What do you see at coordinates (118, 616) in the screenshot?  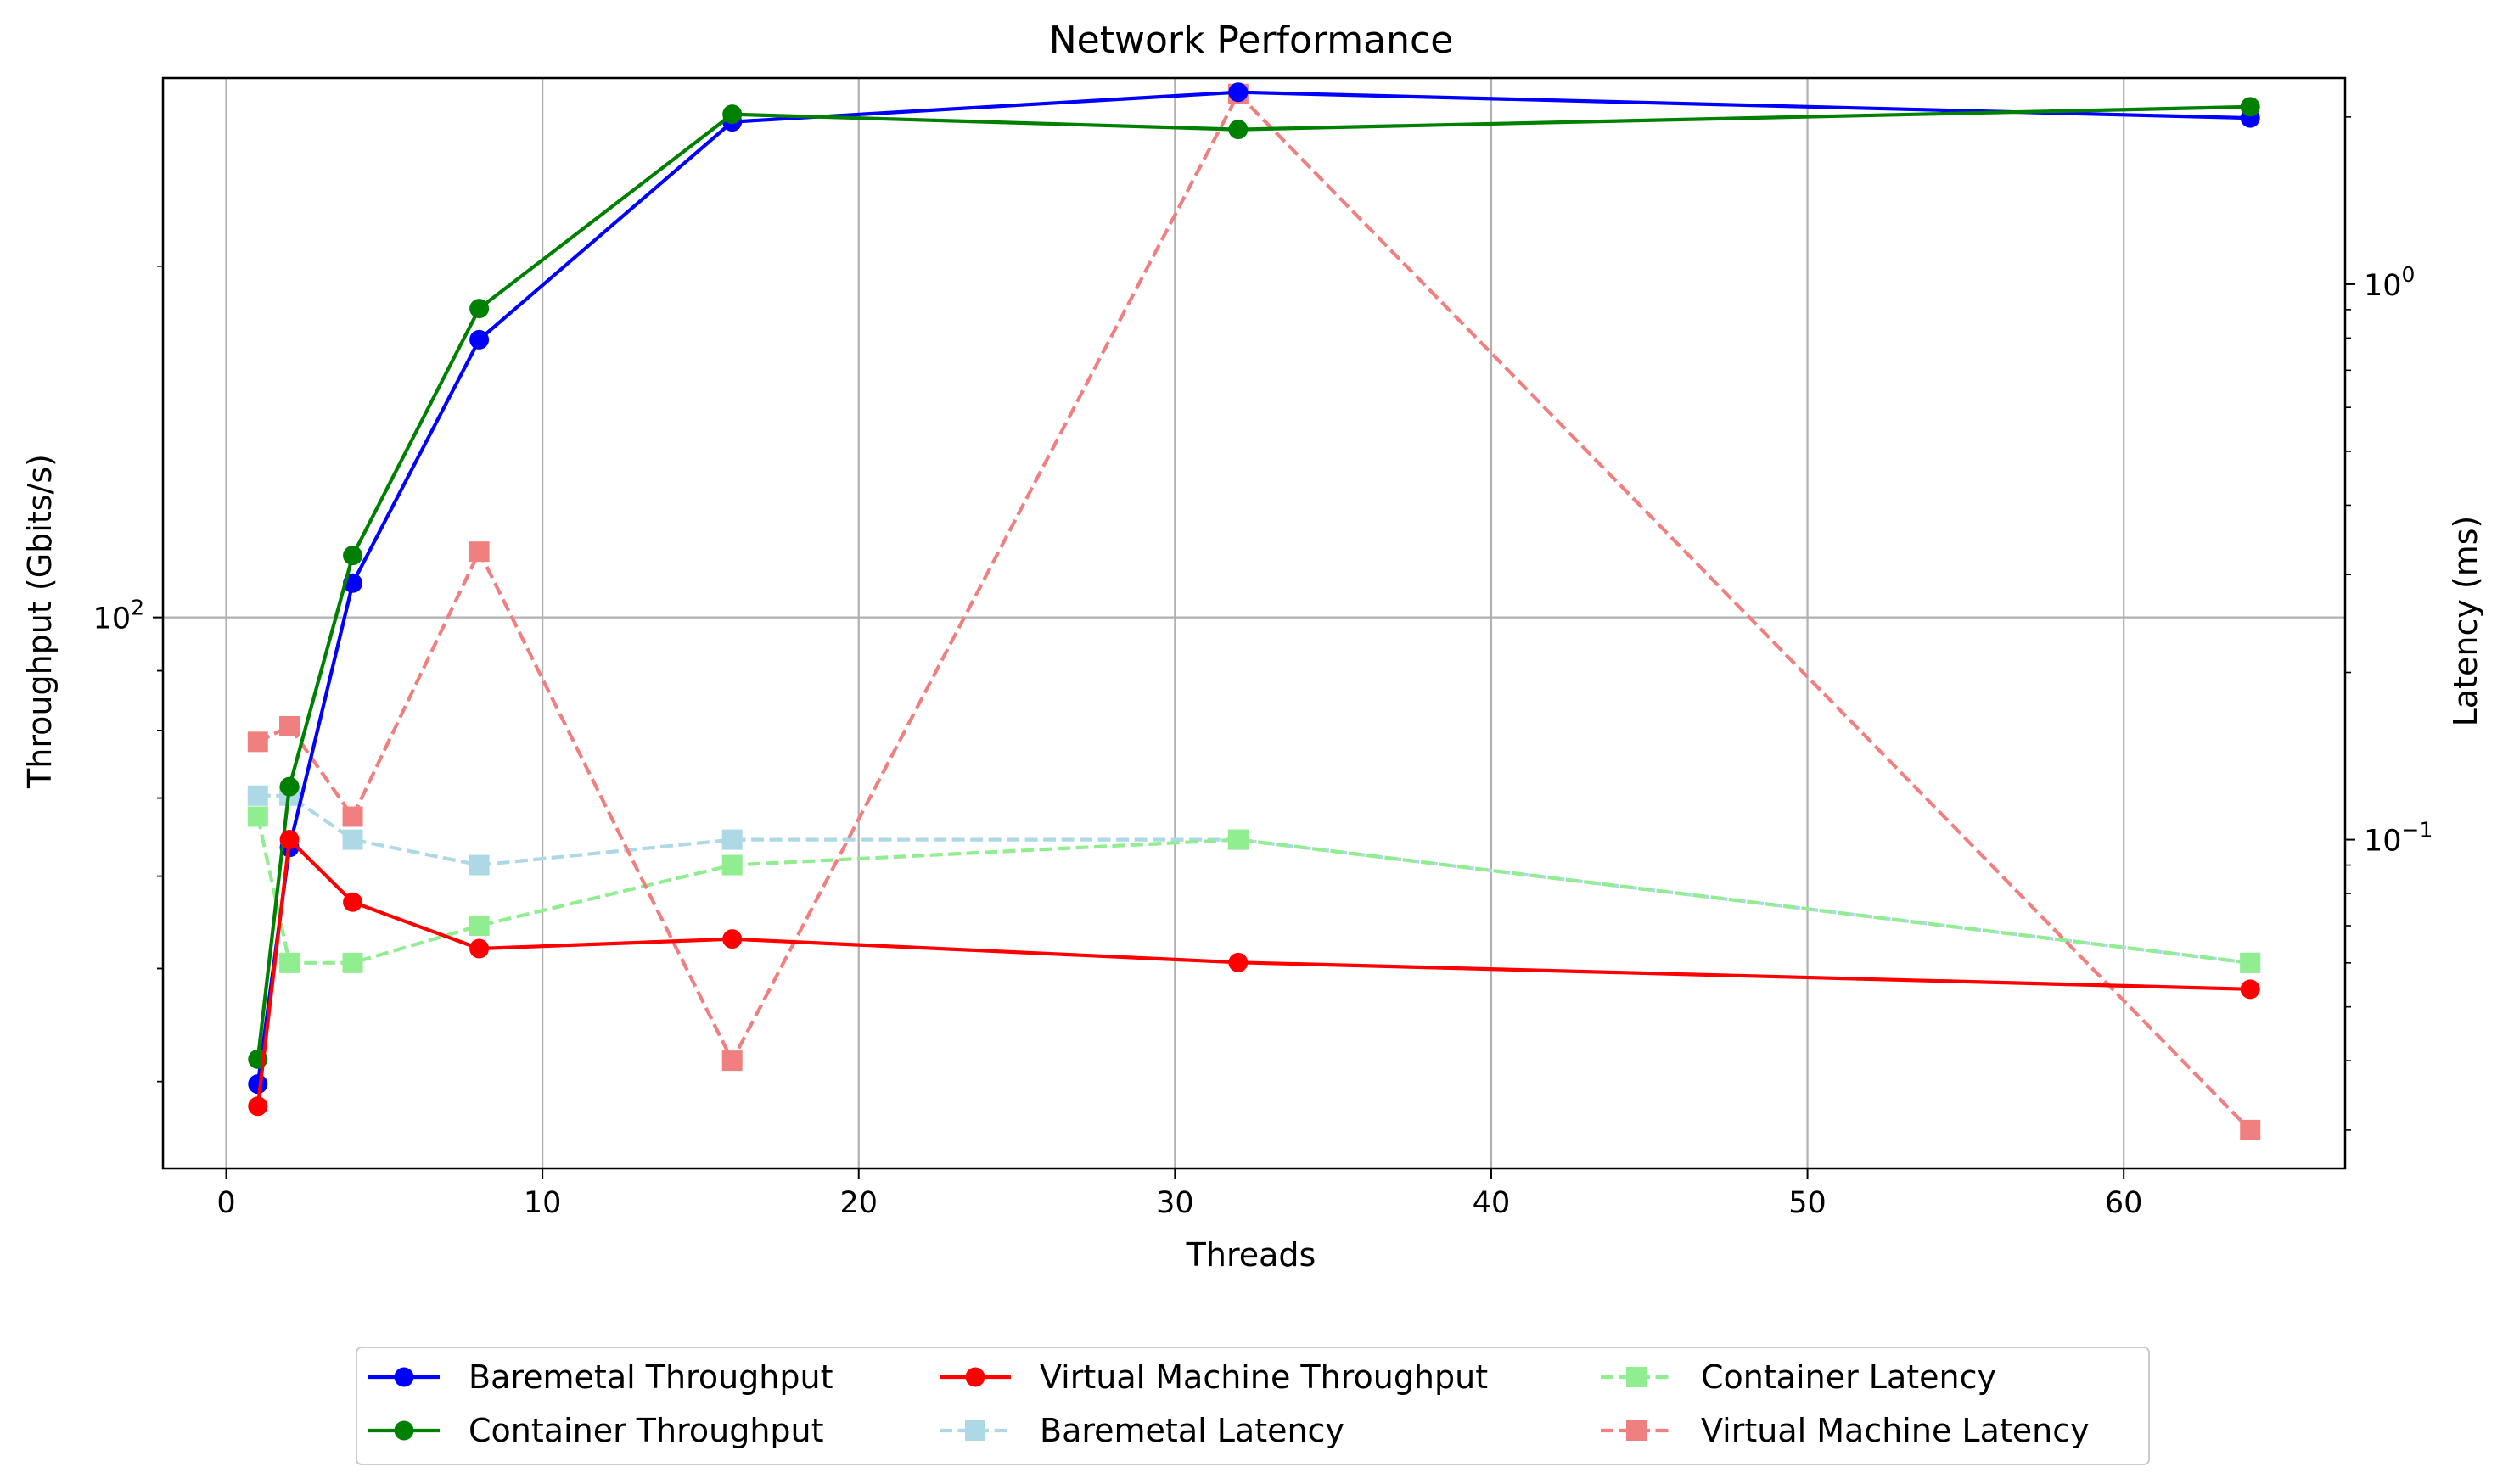 I see `y-left-tick-label: 102` at bounding box center [118, 616].